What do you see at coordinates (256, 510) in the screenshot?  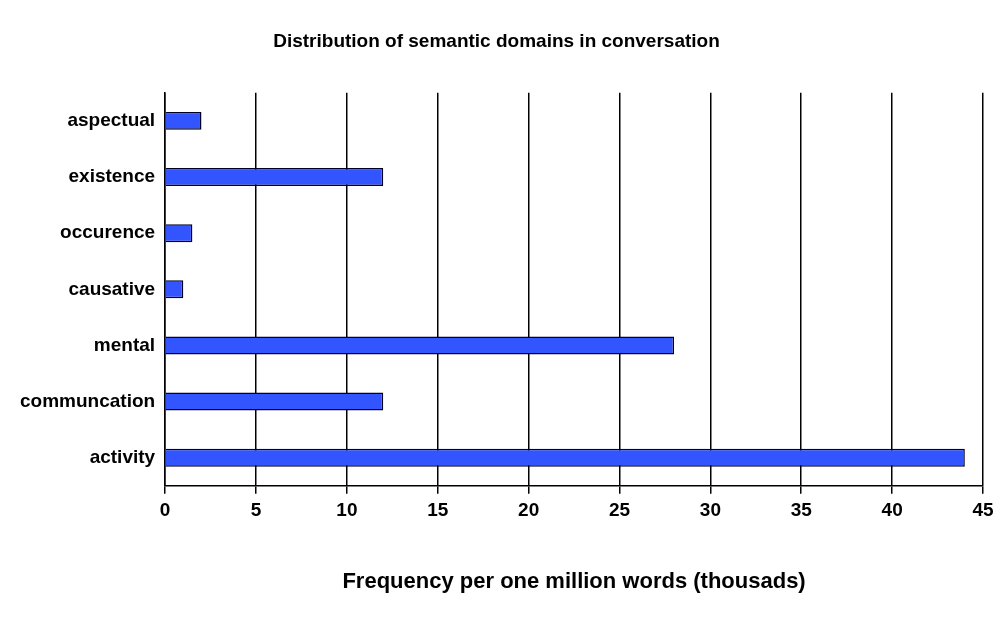 I see `x-tick-label: 5` at bounding box center [256, 510].